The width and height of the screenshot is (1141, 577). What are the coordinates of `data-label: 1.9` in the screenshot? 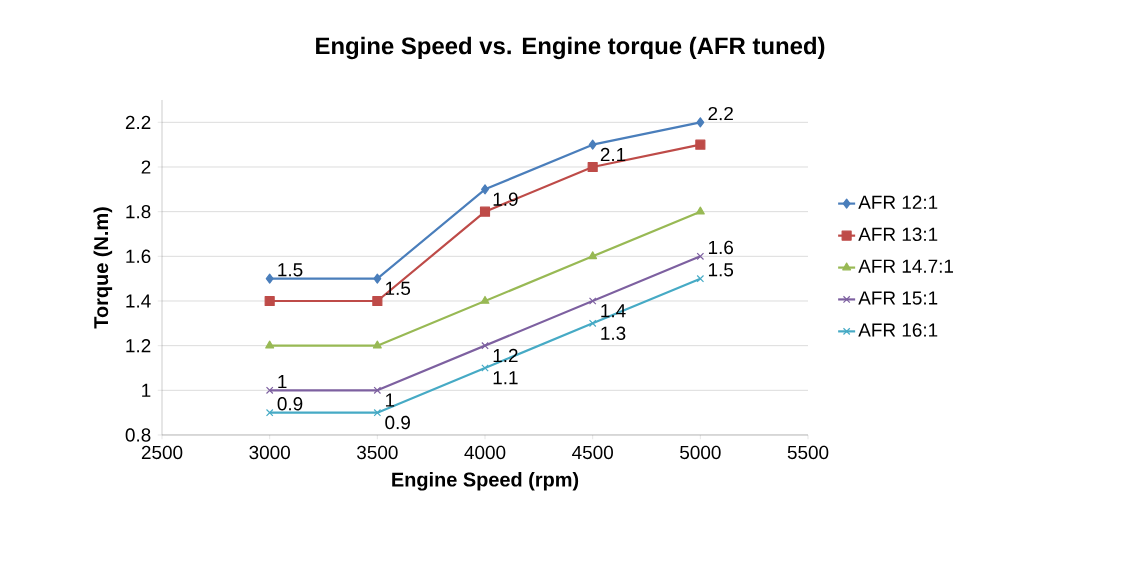 It's located at (505, 199).